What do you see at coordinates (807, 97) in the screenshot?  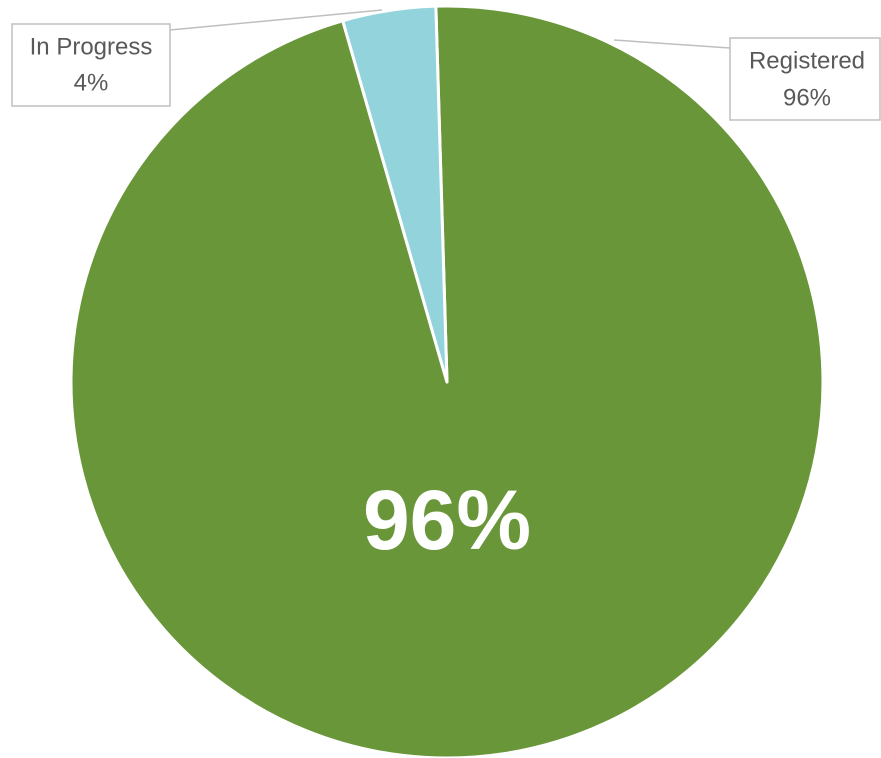 I see `data-label: 96%` at bounding box center [807, 97].